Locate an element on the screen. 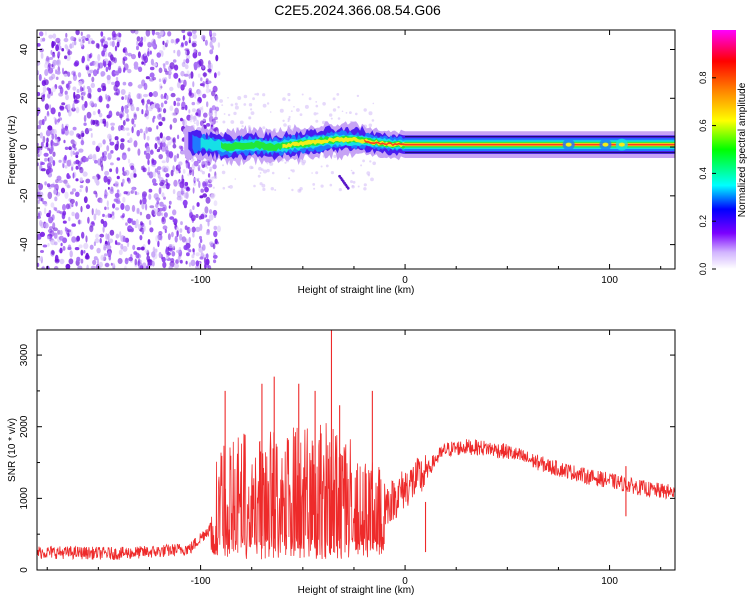 Image resolution: width=750 pixels, height=600 pixels. ridge-band-layer is located at coordinates (519, 143).